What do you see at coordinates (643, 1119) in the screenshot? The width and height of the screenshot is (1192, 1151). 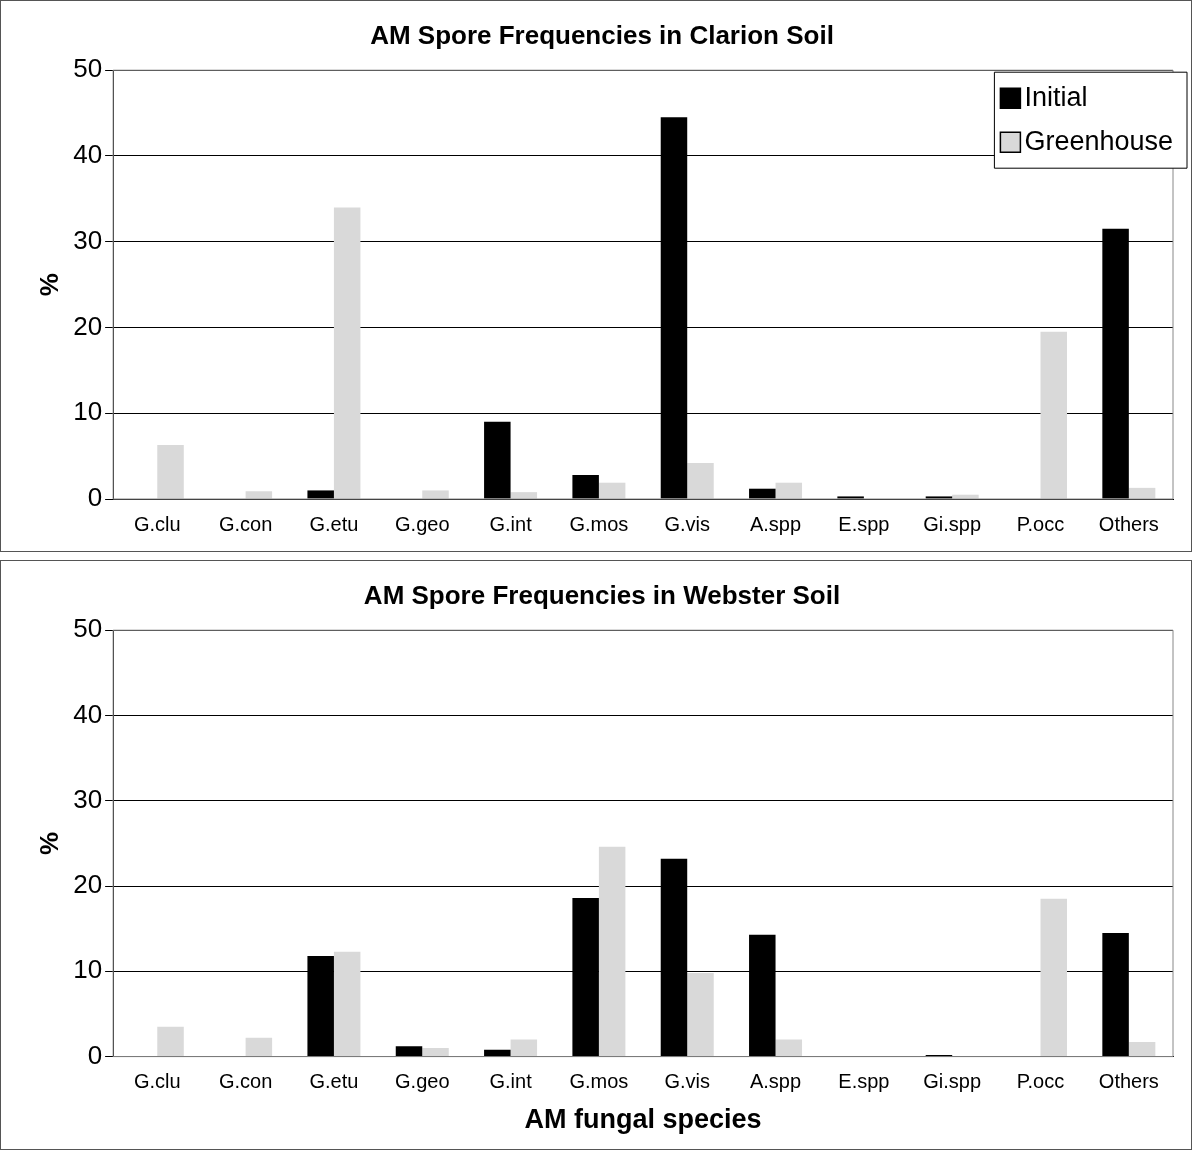 I see `x-axis-title: AM fungal species` at bounding box center [643, 1119].